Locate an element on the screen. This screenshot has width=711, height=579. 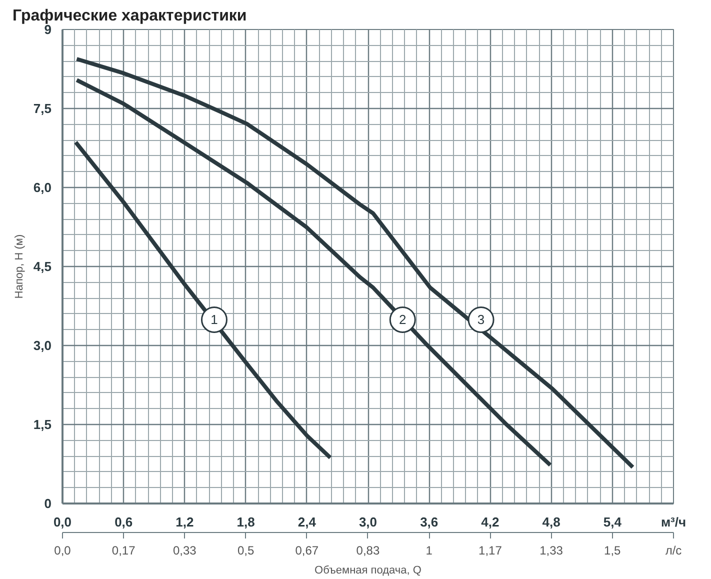
x2-tick-label: 0,5 is located at coordinates (245, 551).